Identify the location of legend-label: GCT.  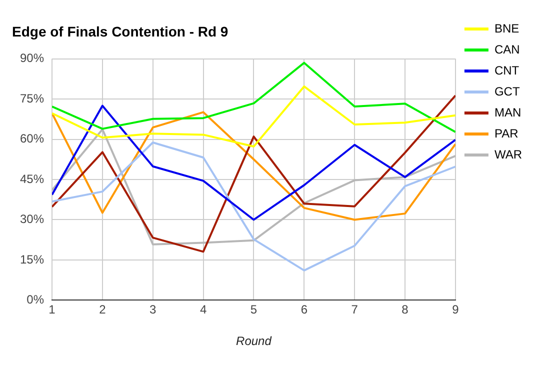
(507, 91).